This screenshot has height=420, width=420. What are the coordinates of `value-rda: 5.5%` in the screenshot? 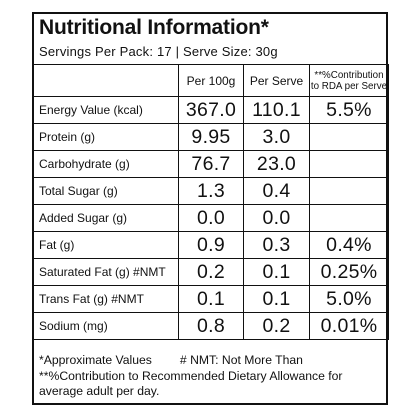 It's located at (349, 110).